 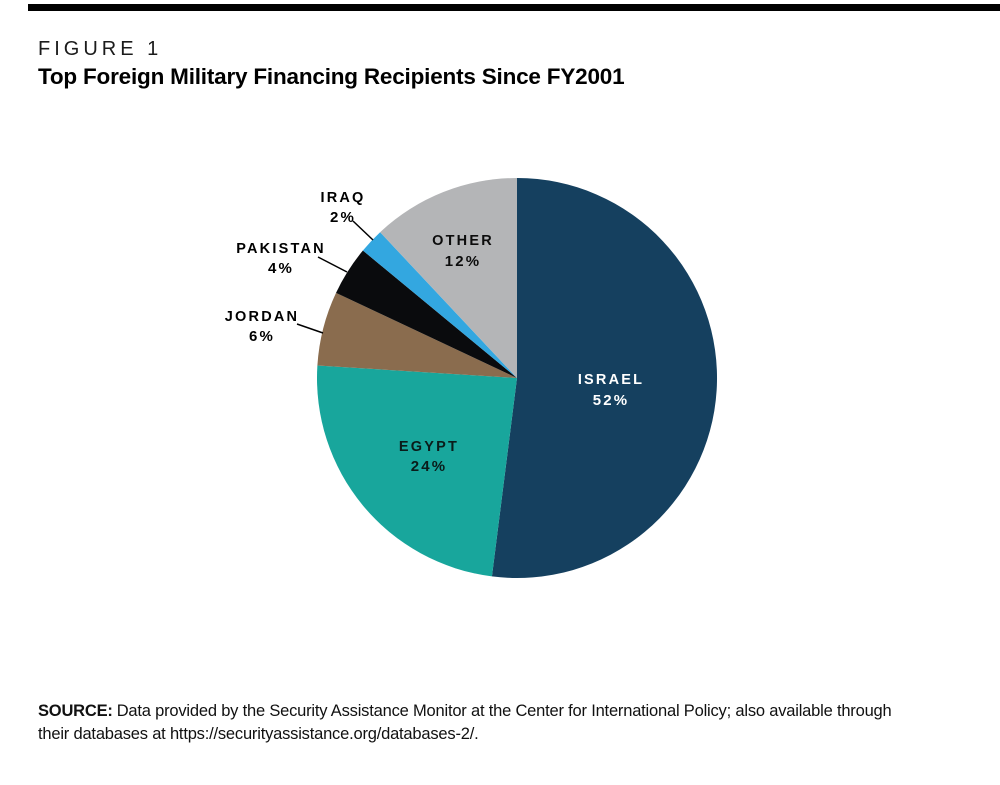 What do you see at coordinates (262, 317) in the screenshot?
I see `slice-label-jordan: JORDAN` at bounding box center [262, 317].